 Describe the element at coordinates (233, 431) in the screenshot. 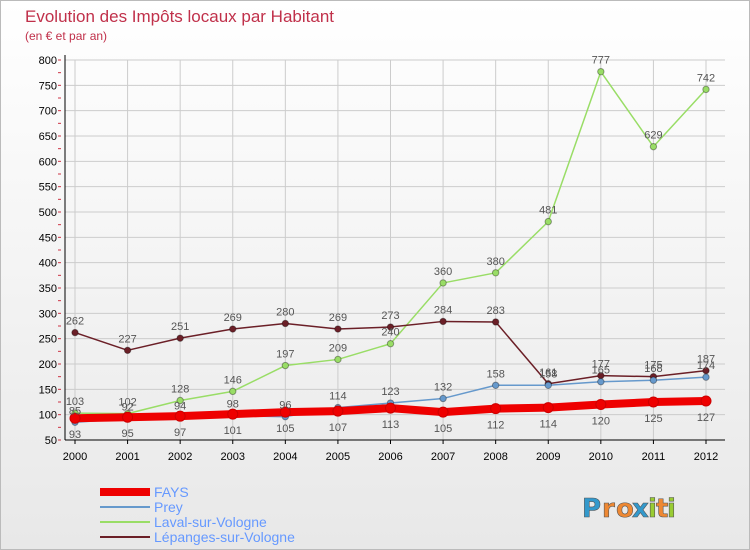

I see `data-label: 101` at that location.